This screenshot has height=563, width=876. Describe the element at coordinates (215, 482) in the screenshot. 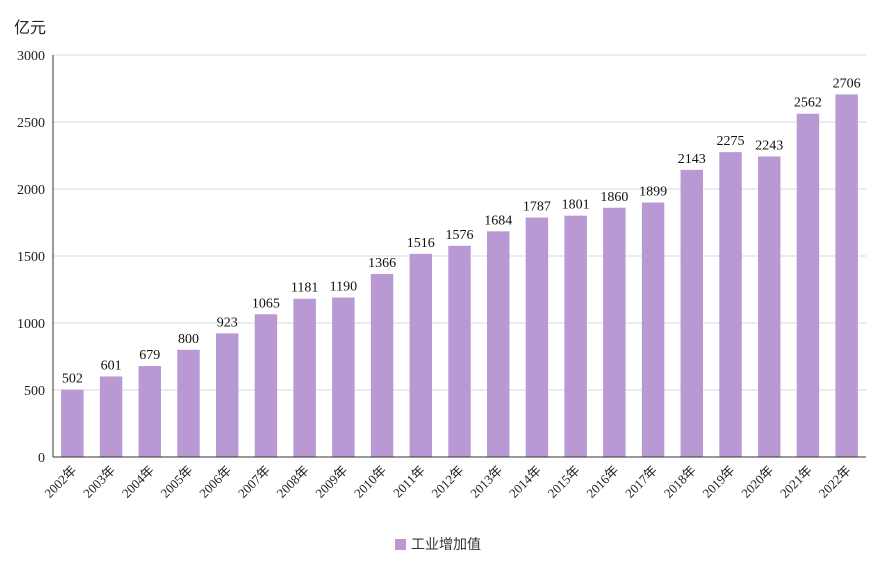

I see `x-tick-label: 2006年` at that location.